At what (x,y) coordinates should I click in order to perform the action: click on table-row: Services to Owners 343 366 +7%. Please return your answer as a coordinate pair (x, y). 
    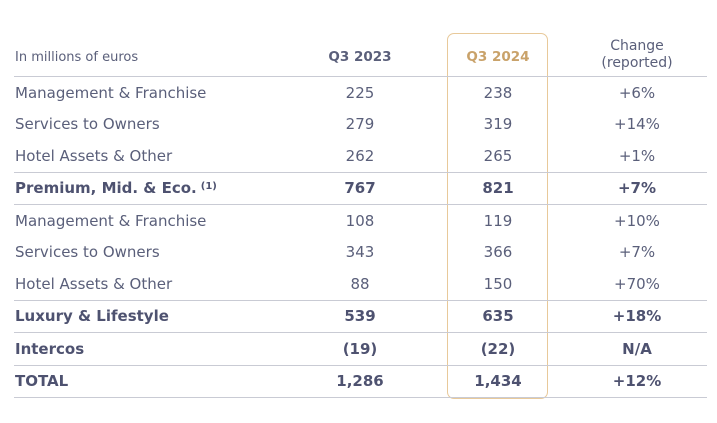
    Looking at the image, I should click on (360, 253).